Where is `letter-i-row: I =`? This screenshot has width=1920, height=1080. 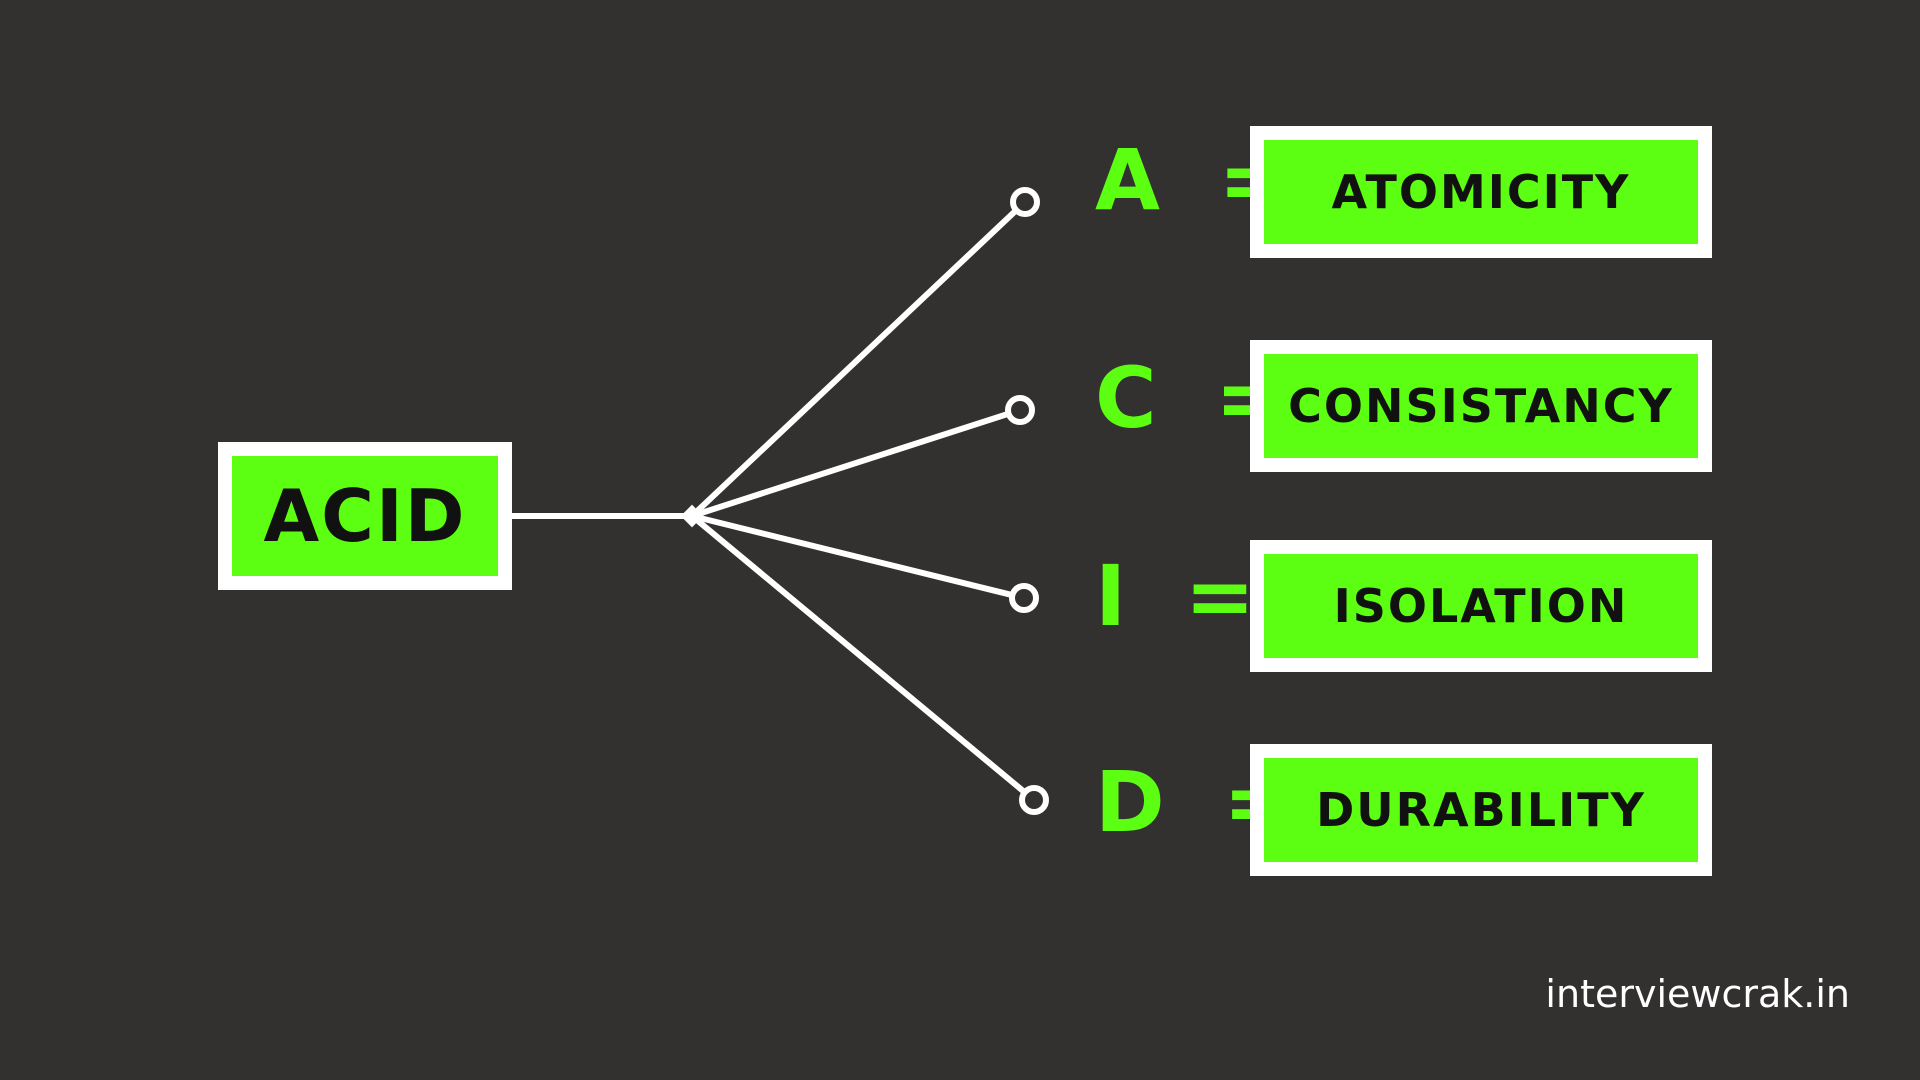 letter-i-row: I = is located at coordinates (1175, 596).